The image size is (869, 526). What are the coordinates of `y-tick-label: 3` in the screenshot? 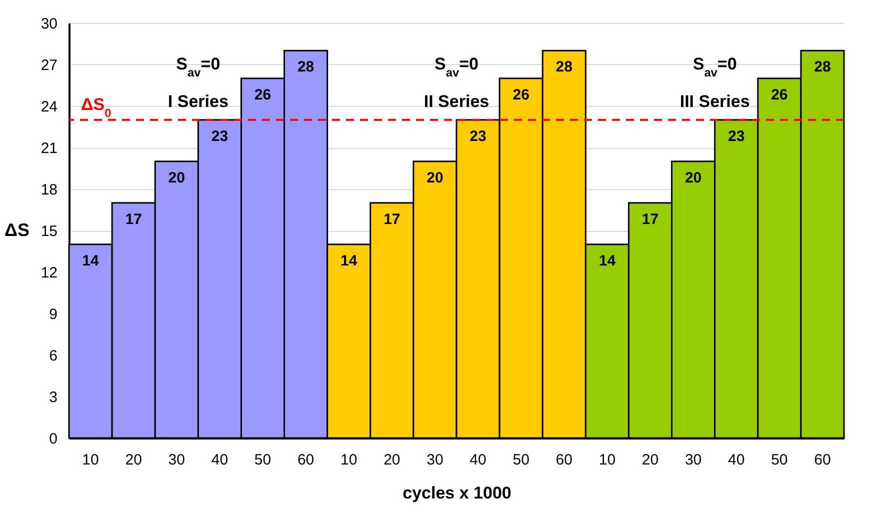 It's located at (53, 397).